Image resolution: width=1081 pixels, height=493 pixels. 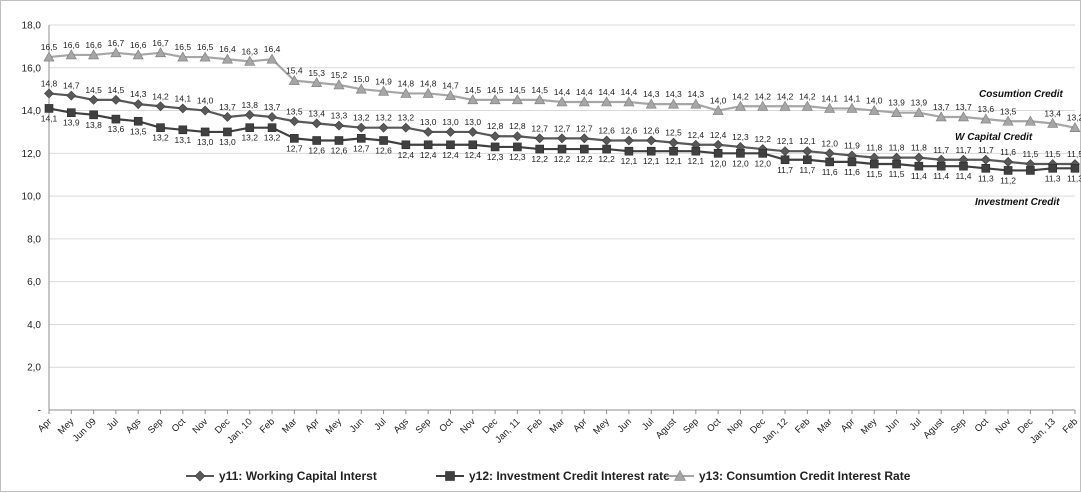 What do you see at coordinates (507, 430) in the screenshot?
I see `x-tick-label: Jan, 11` at bounding box center [507, 430].